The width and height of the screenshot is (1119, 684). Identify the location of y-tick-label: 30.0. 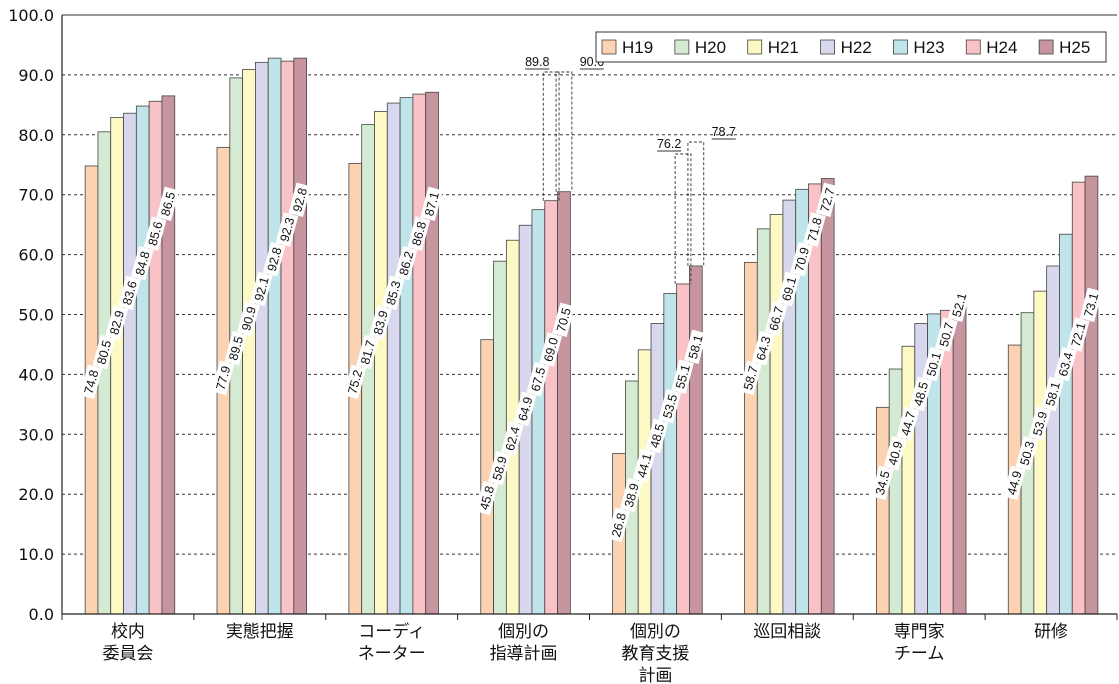
(36, 434).